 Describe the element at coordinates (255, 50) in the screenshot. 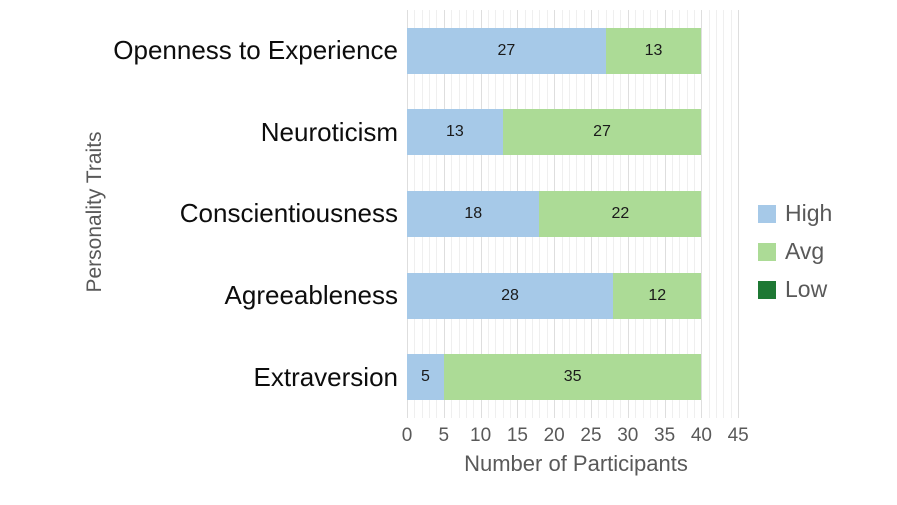

I see `category-label: Openness to Experience` at that location.